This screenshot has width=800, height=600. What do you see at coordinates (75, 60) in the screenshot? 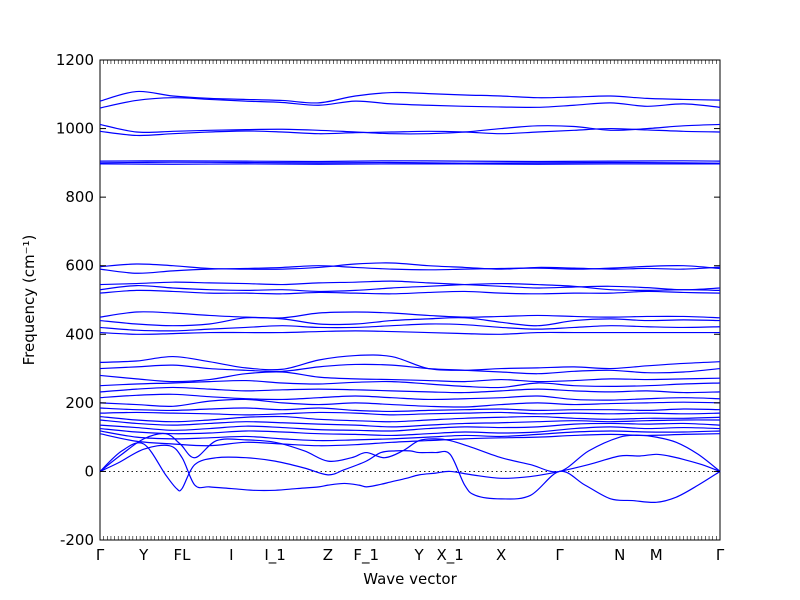
I see `y-tick-label: 1200` at bounding box center [75, 60].